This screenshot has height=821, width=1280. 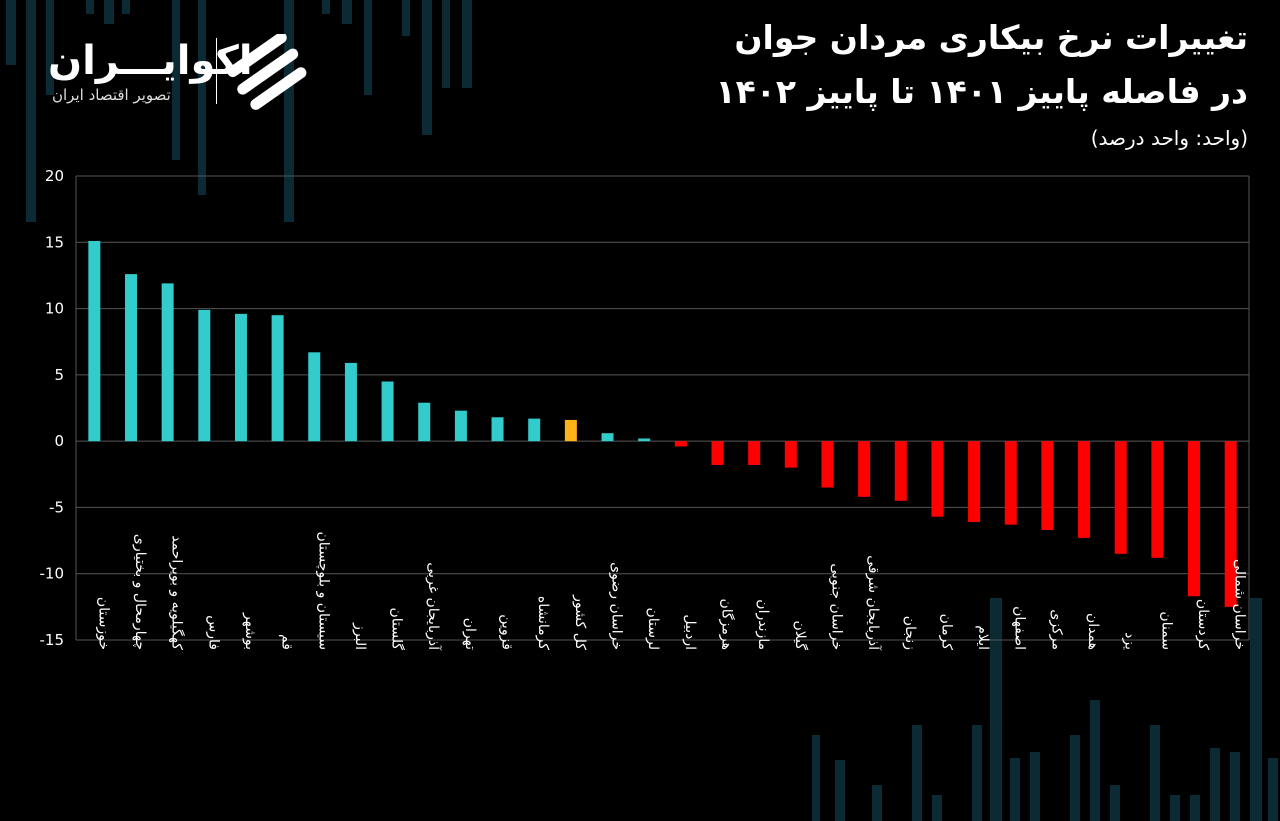 I want to click on x-tick-label: گیلان, so click(x=800, y=635).